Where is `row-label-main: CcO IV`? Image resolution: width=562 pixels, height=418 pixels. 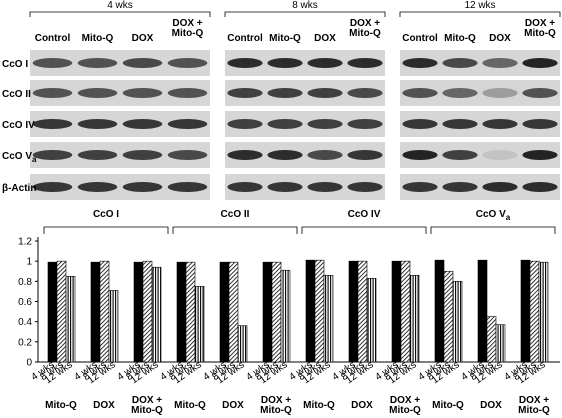 row-label-main: CcO IV is located at coordinates (18, 125).